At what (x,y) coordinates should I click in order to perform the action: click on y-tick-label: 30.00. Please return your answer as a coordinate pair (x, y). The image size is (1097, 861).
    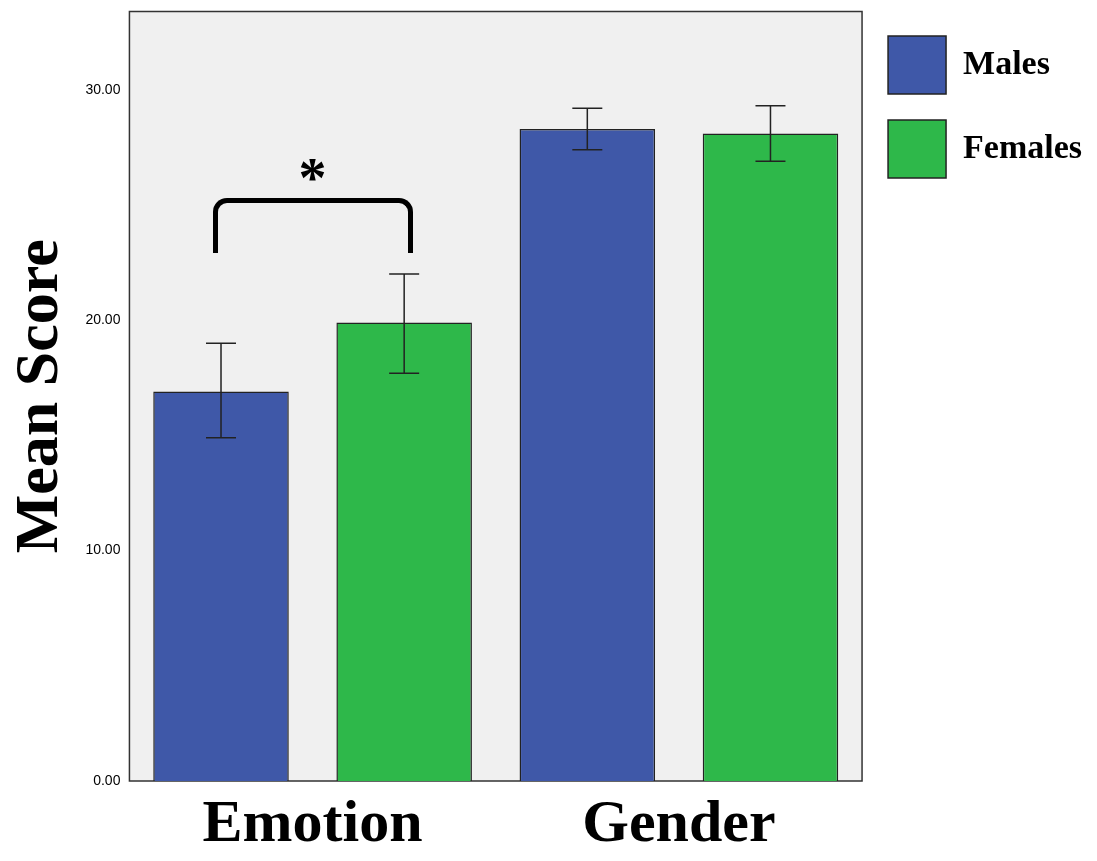
    Looking at the image, I should click on (103, 88).